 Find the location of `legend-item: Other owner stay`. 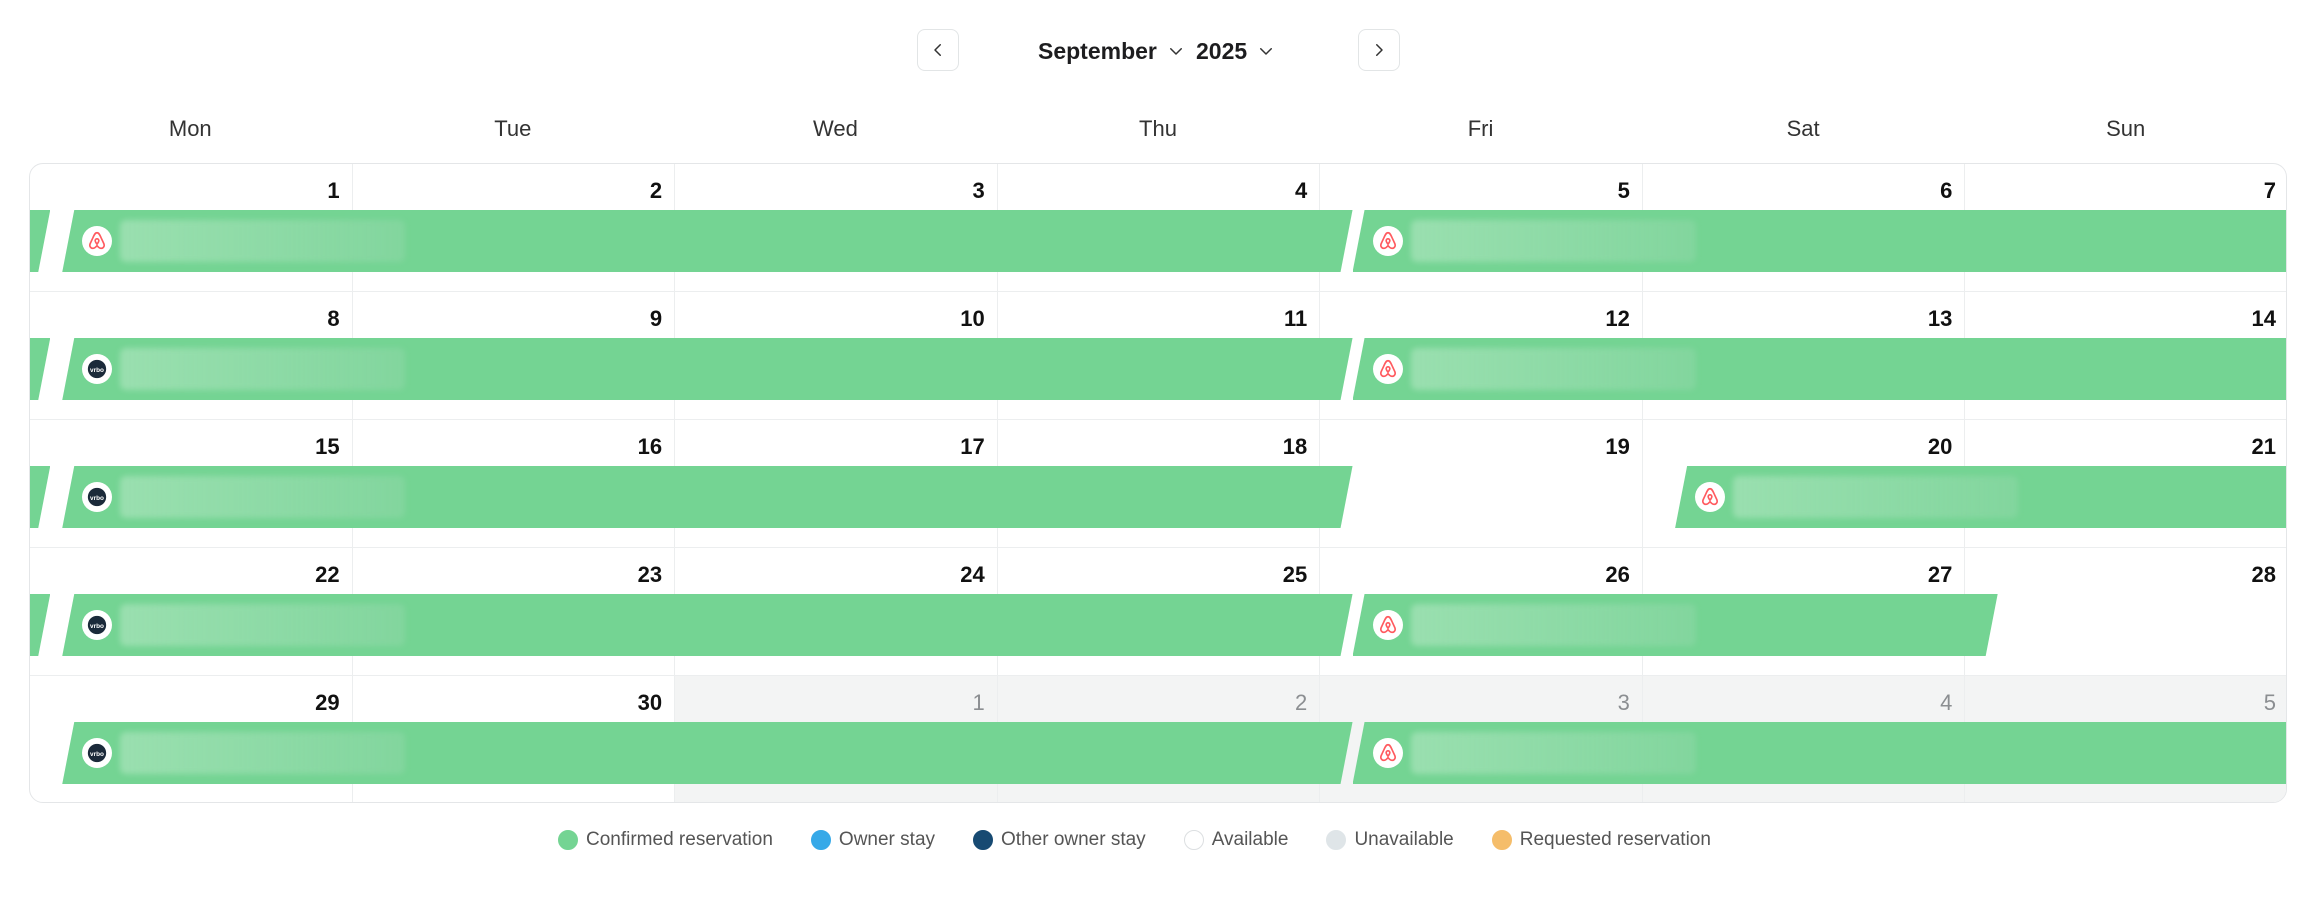

legend-item: Other owner stay is located at coordinates (1059, 840).